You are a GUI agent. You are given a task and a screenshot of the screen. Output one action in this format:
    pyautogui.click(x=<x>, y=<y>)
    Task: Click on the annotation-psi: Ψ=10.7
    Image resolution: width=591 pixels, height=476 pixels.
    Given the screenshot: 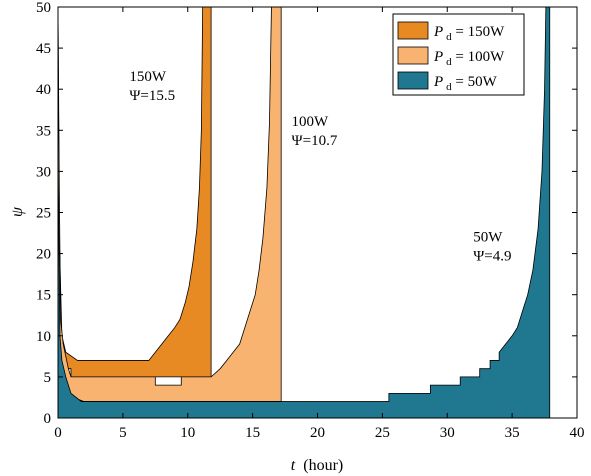 What is the action you would take?
    pyautogui.click(x=315, y=141)
    